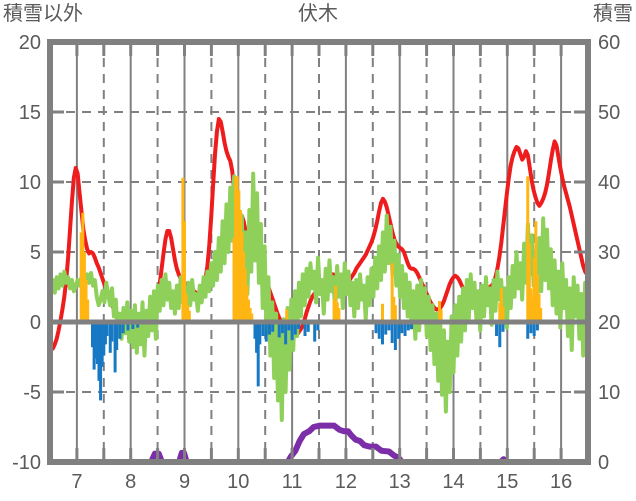 Image resolution: width=636 pixels, height=501 pixels. I want to click on left-tick-label: -10, so click(26, 463).